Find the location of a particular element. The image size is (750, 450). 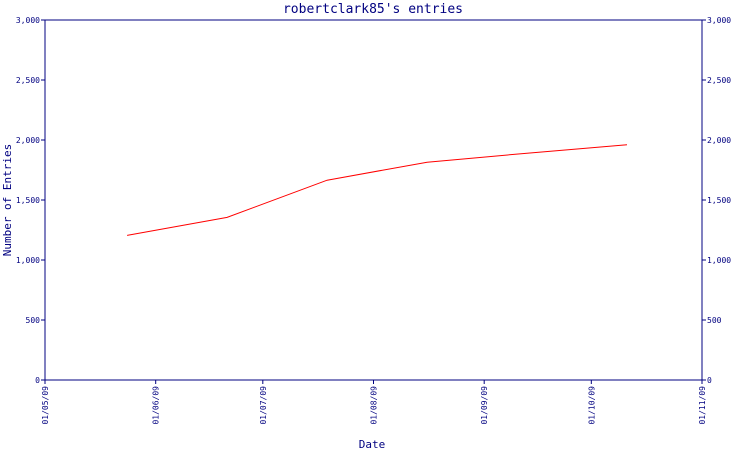

x-tick-label: 01/06/09 is located at coordinates (156, 405).